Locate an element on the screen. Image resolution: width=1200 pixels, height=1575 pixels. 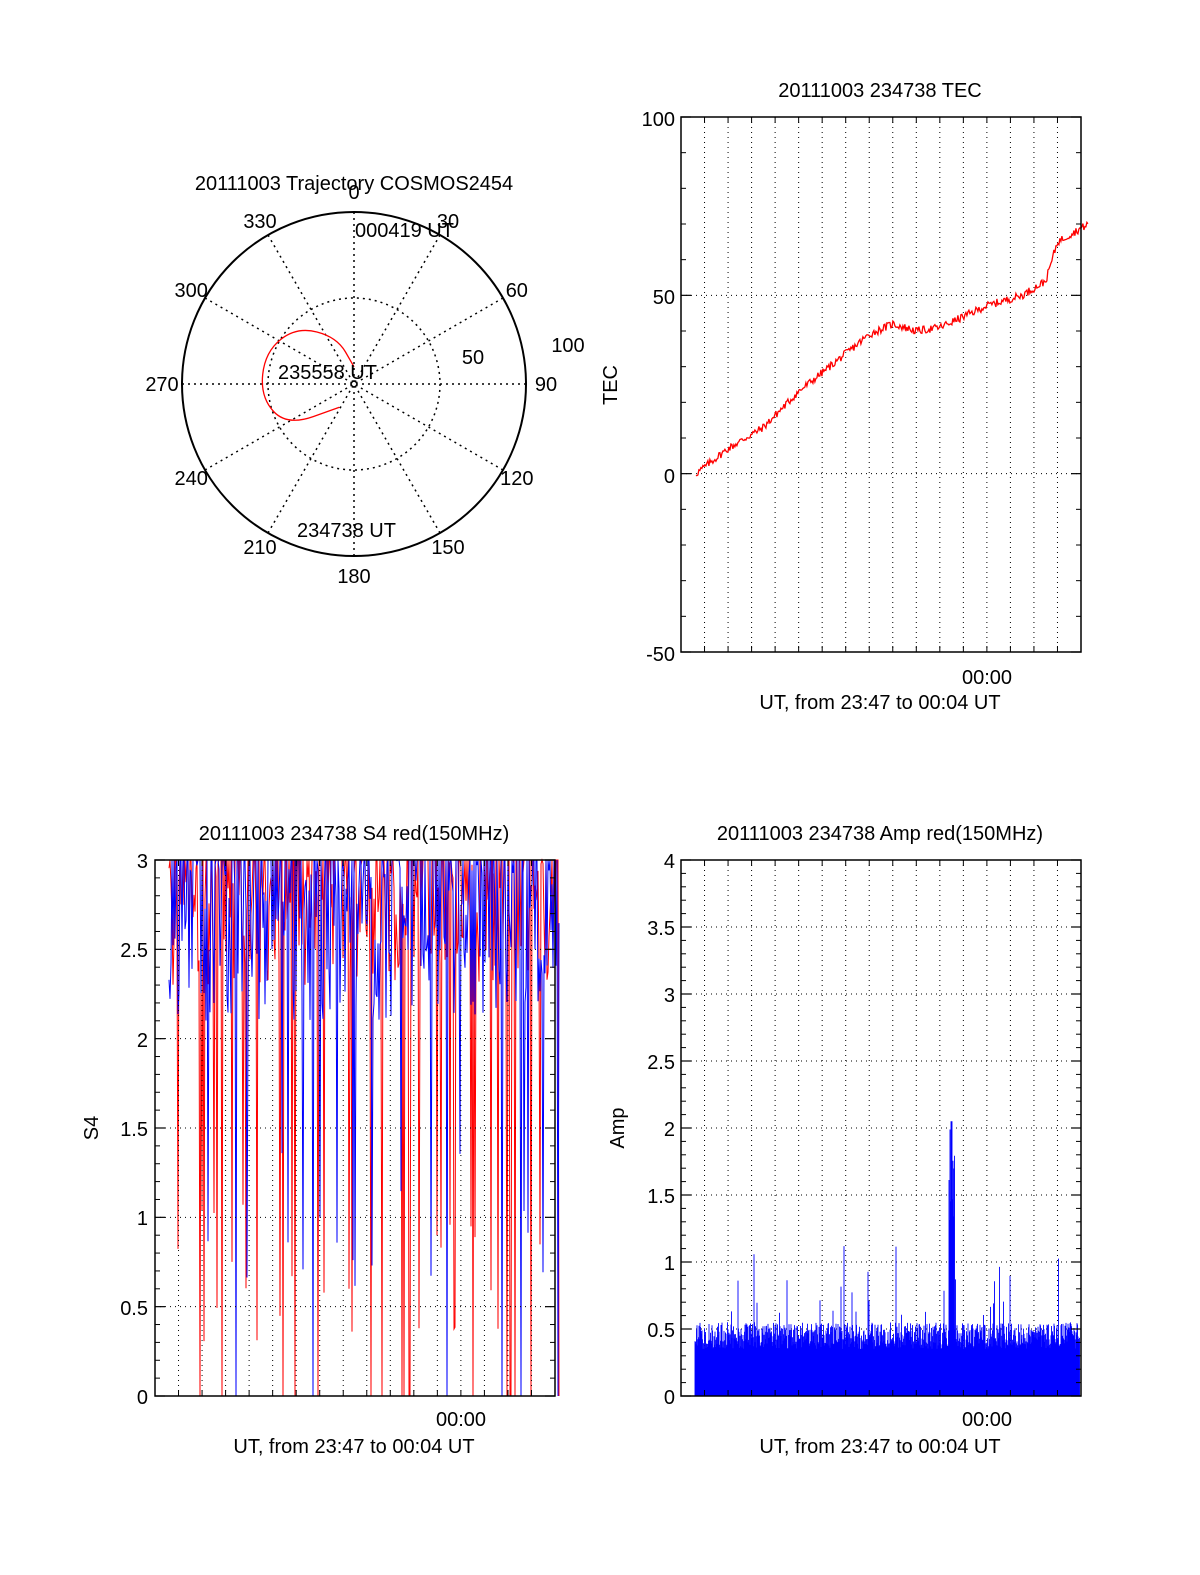
tec-ticks is located at coordinates (881, 384).